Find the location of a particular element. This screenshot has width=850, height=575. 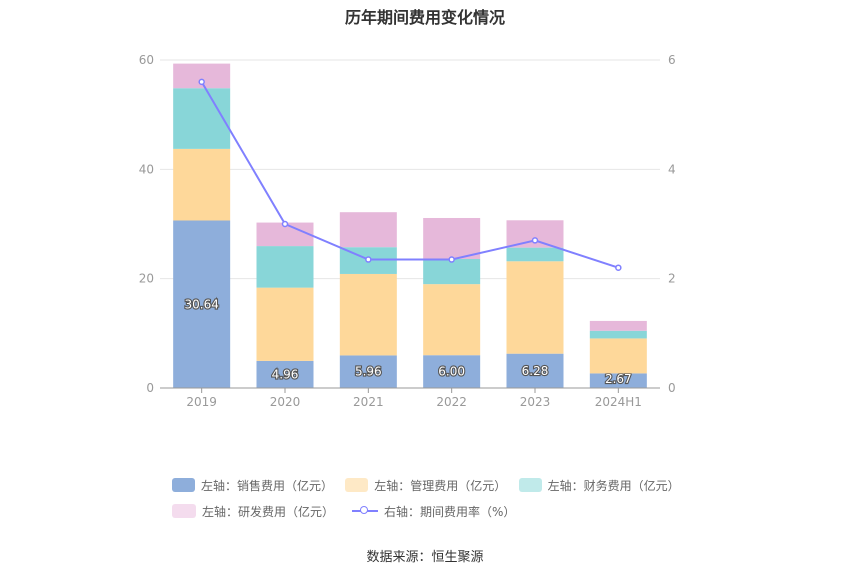

x-axis-tick-label: 2019 is located at coordinates (201, 402).